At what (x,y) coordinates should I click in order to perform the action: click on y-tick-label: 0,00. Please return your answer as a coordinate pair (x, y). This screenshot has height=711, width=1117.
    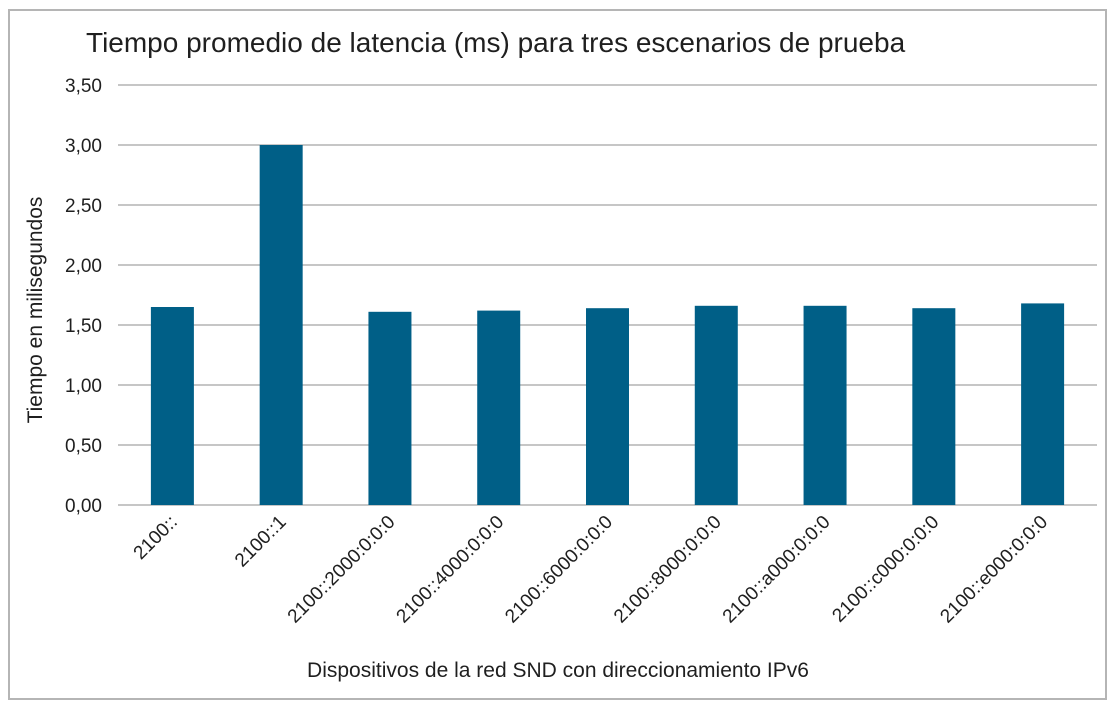
    Looking at the image, I should click on (83, 506).